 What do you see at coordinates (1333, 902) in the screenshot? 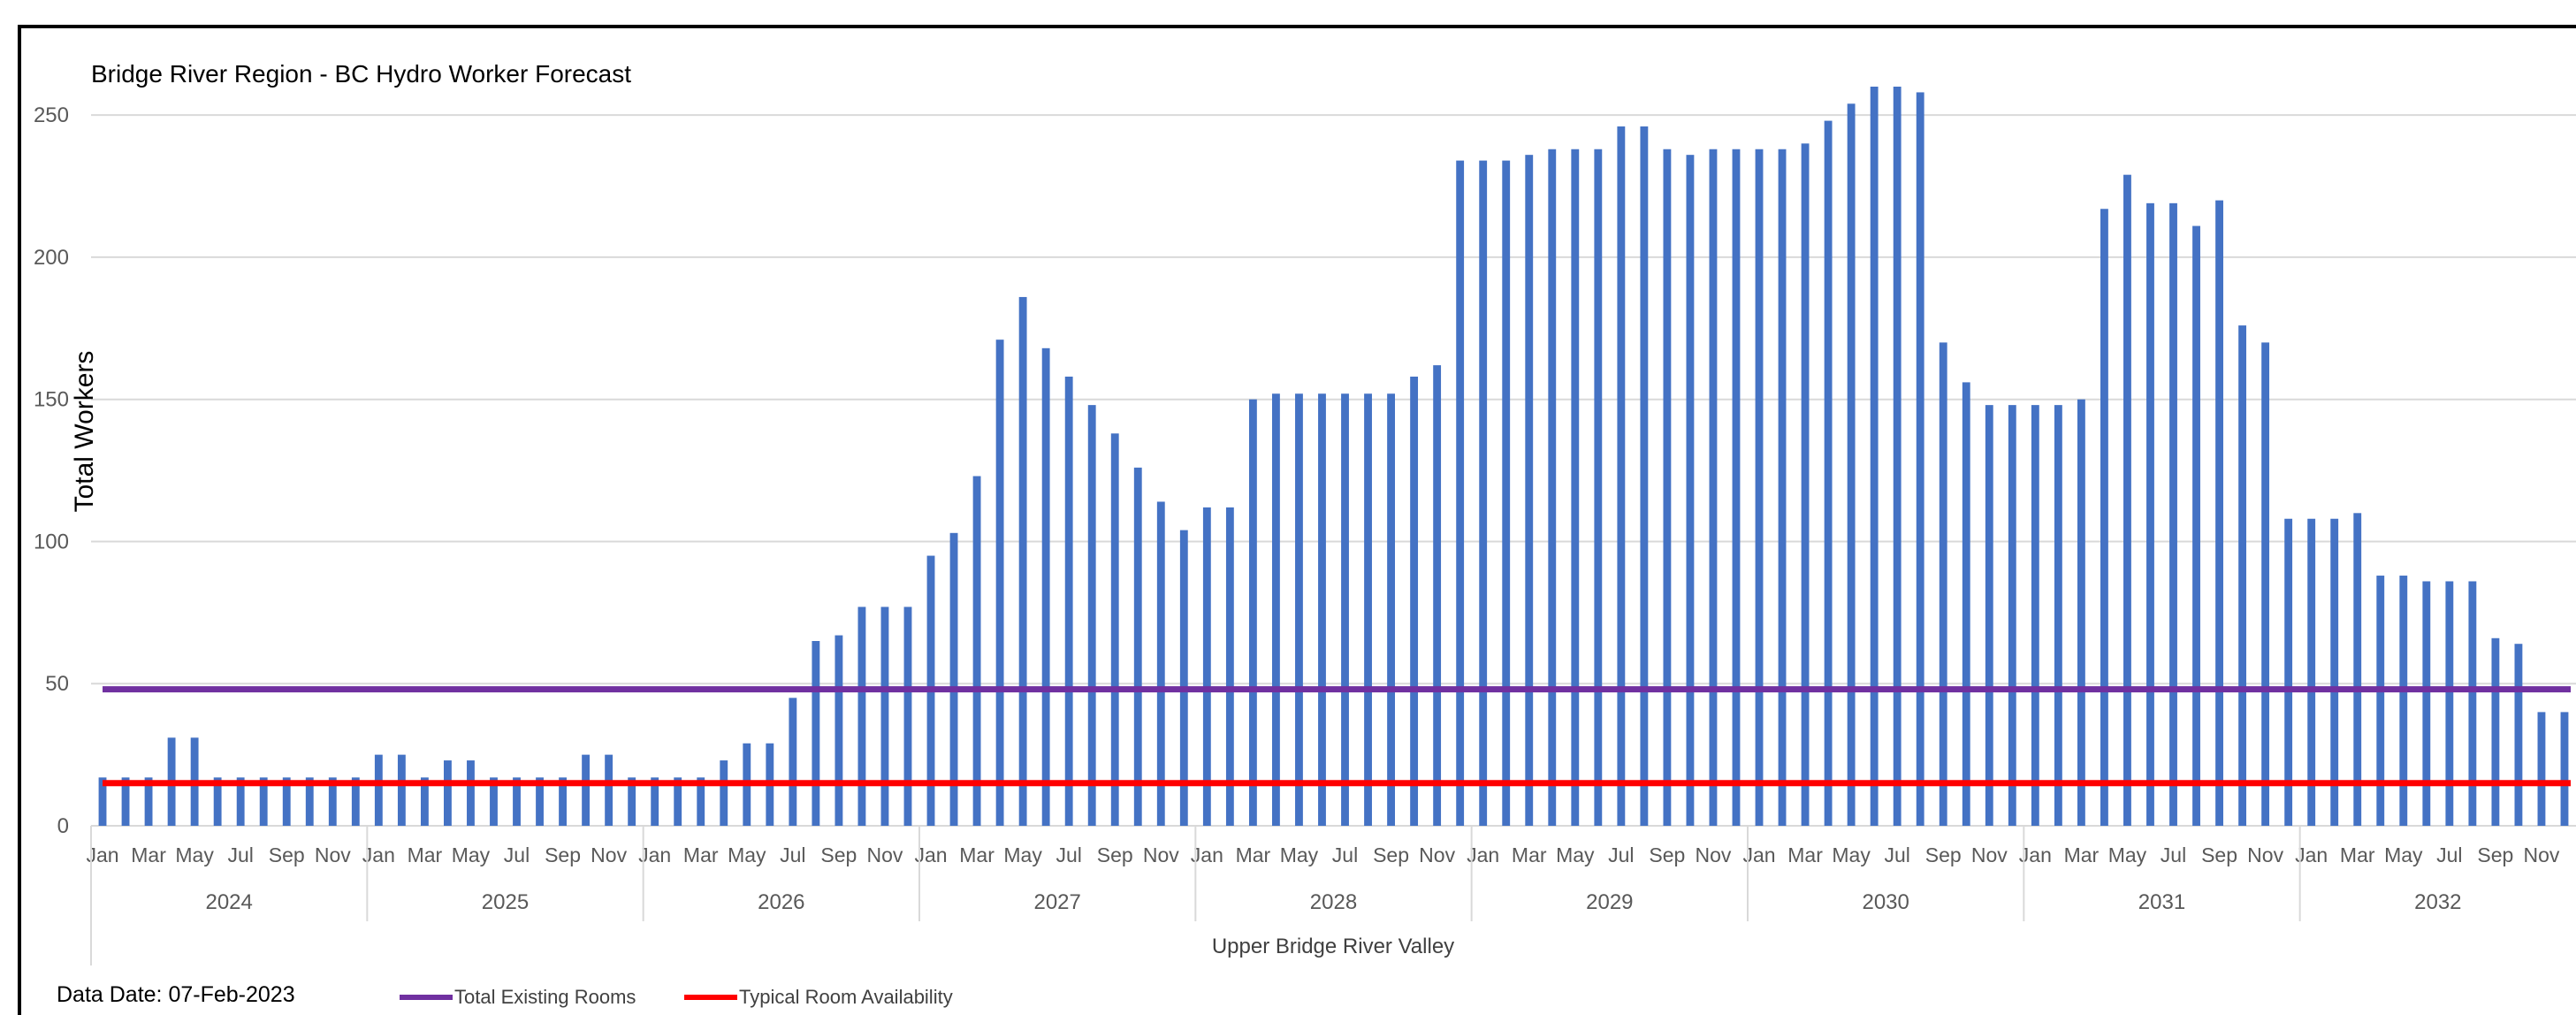
I see `year-label: 2028` at bounding box center [1333, 902].